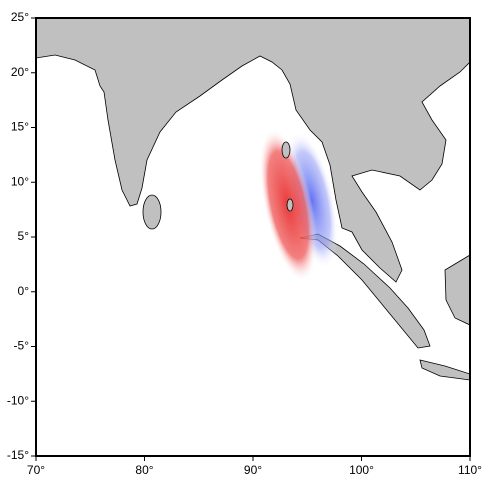 Image resolution: width=493 pixels, height=486 pixels. Describe the element at coordinates (298, 205) in the screenshot. I see `tsunami-field` at that location.